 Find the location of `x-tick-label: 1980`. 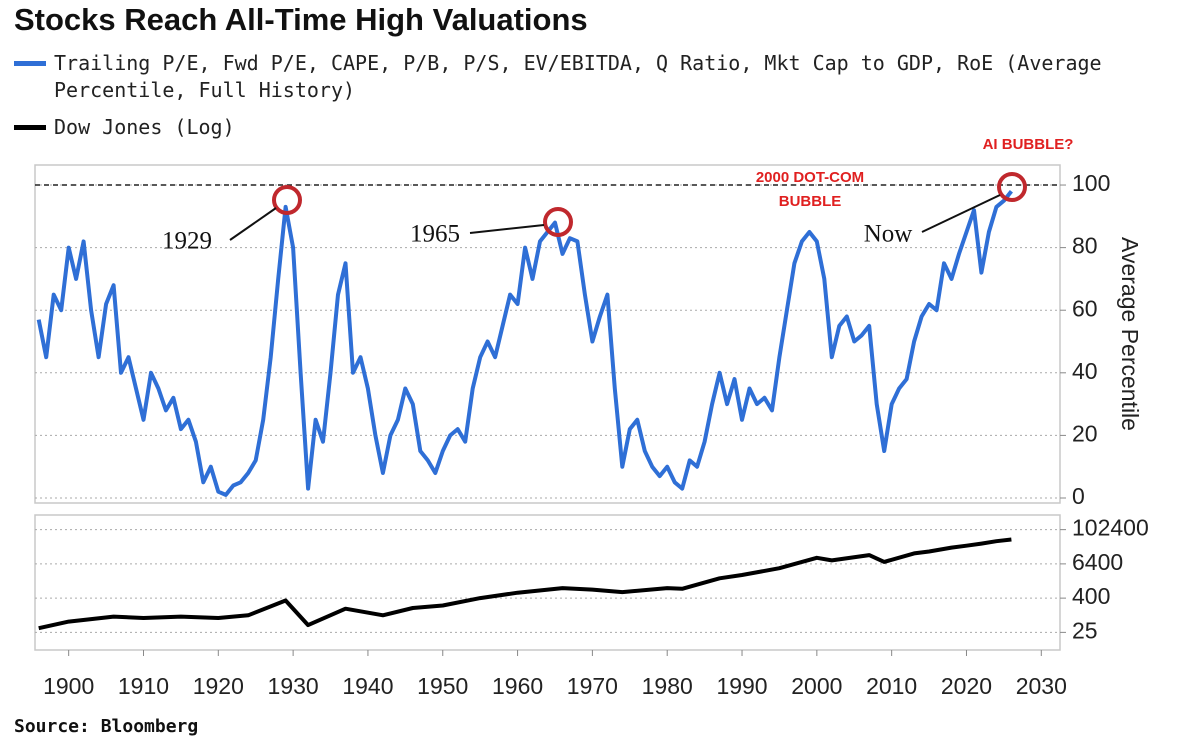

x-tick-label: 1980 is located at coordinates (667, 686).